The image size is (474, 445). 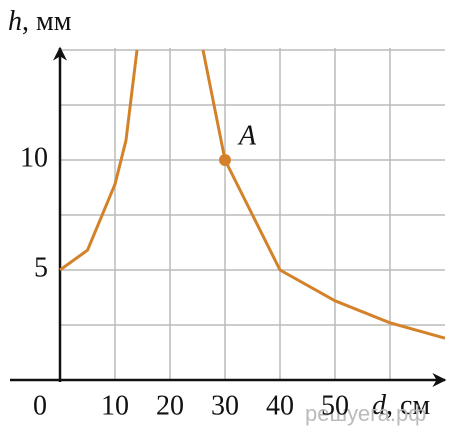 What do you see at coordinates (408, 405) in the screenshot?
I see `x-label-unit: , см` at bounding box center [408, 405].